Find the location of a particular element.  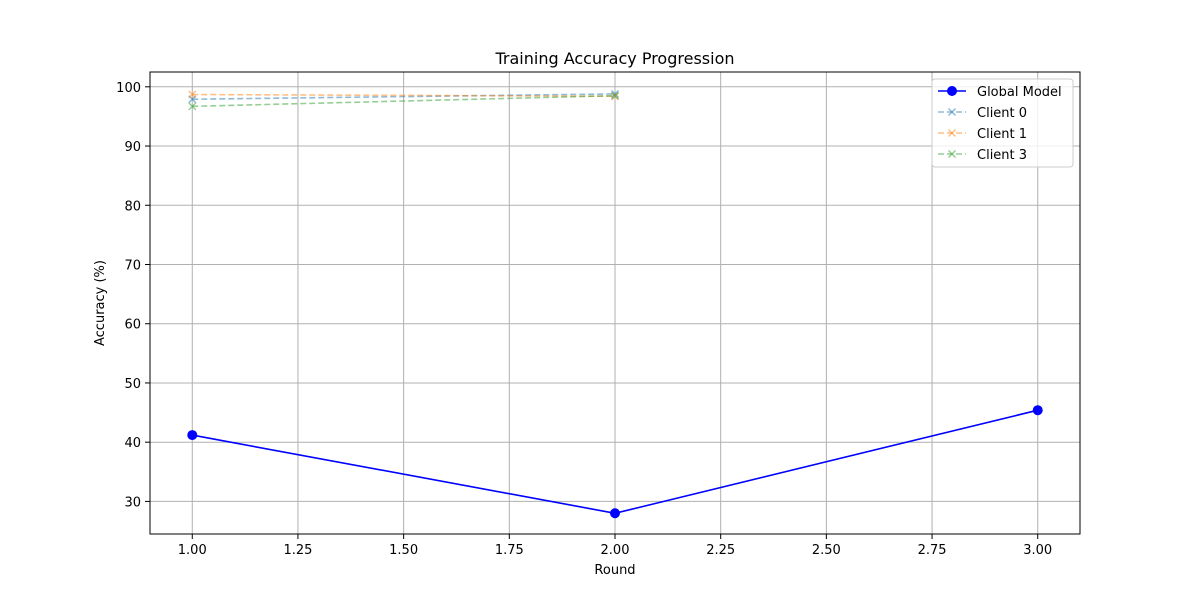

x-axis-label: Round is located at coordinates (614, 570).